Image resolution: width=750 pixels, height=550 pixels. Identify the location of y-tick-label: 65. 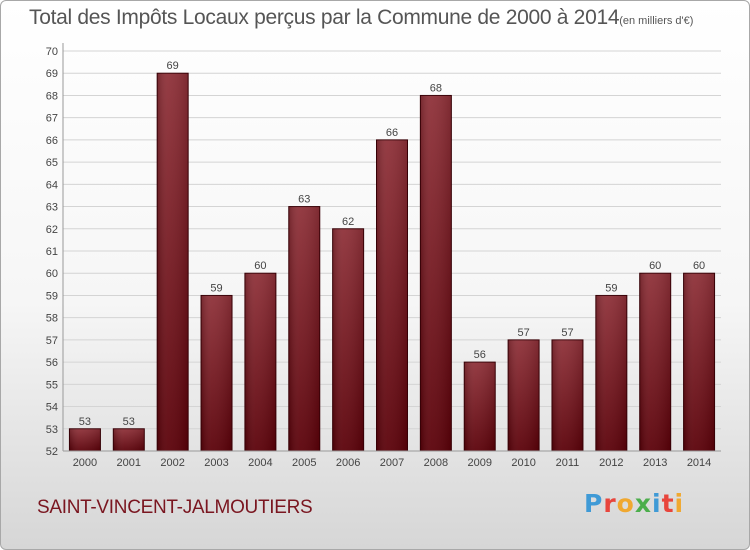
(52, 163).